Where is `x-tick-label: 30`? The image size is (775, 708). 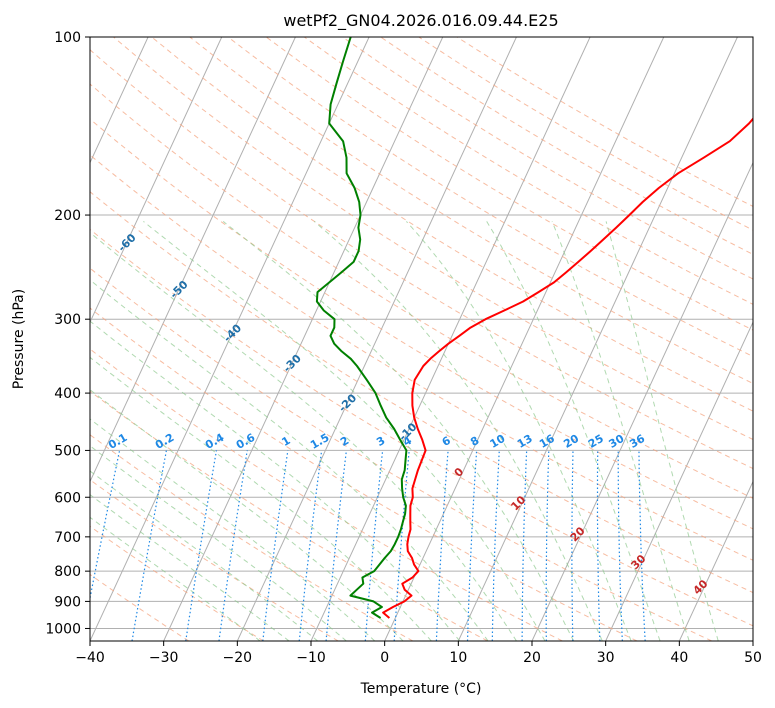 x-tick-label: 30 is located at coordinates (606, 658).